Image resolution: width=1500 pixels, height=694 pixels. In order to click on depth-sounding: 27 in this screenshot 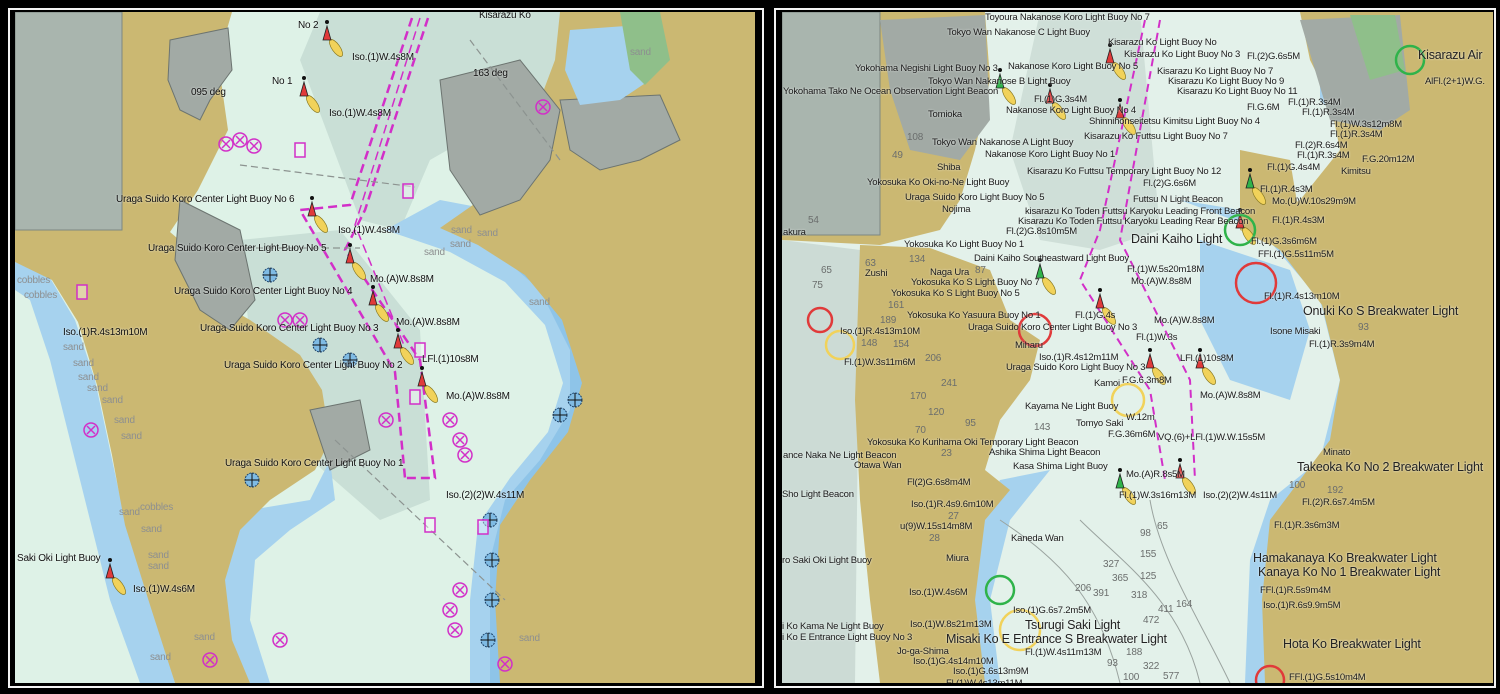, I will do `click(953, 516)`.